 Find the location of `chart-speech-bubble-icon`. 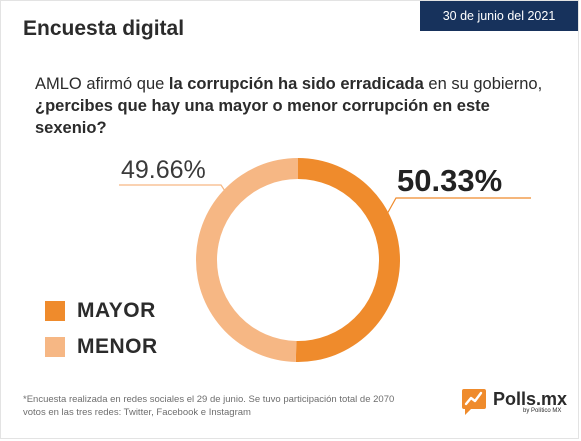

chart-speech-bubble-icon is located at coordinates (474, 402).